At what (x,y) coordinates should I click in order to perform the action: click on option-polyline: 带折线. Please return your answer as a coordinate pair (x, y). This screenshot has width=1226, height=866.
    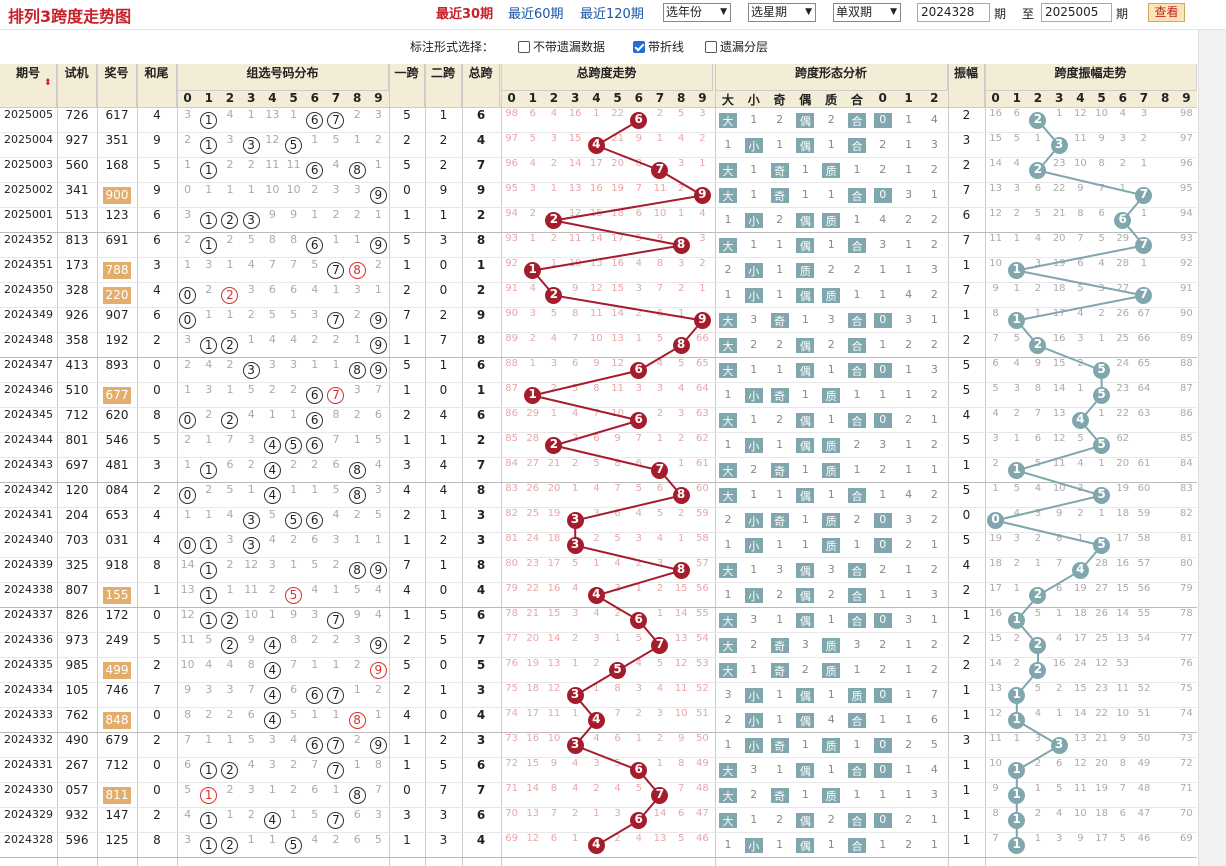
    Looking at the image, I should click on (658, 46).